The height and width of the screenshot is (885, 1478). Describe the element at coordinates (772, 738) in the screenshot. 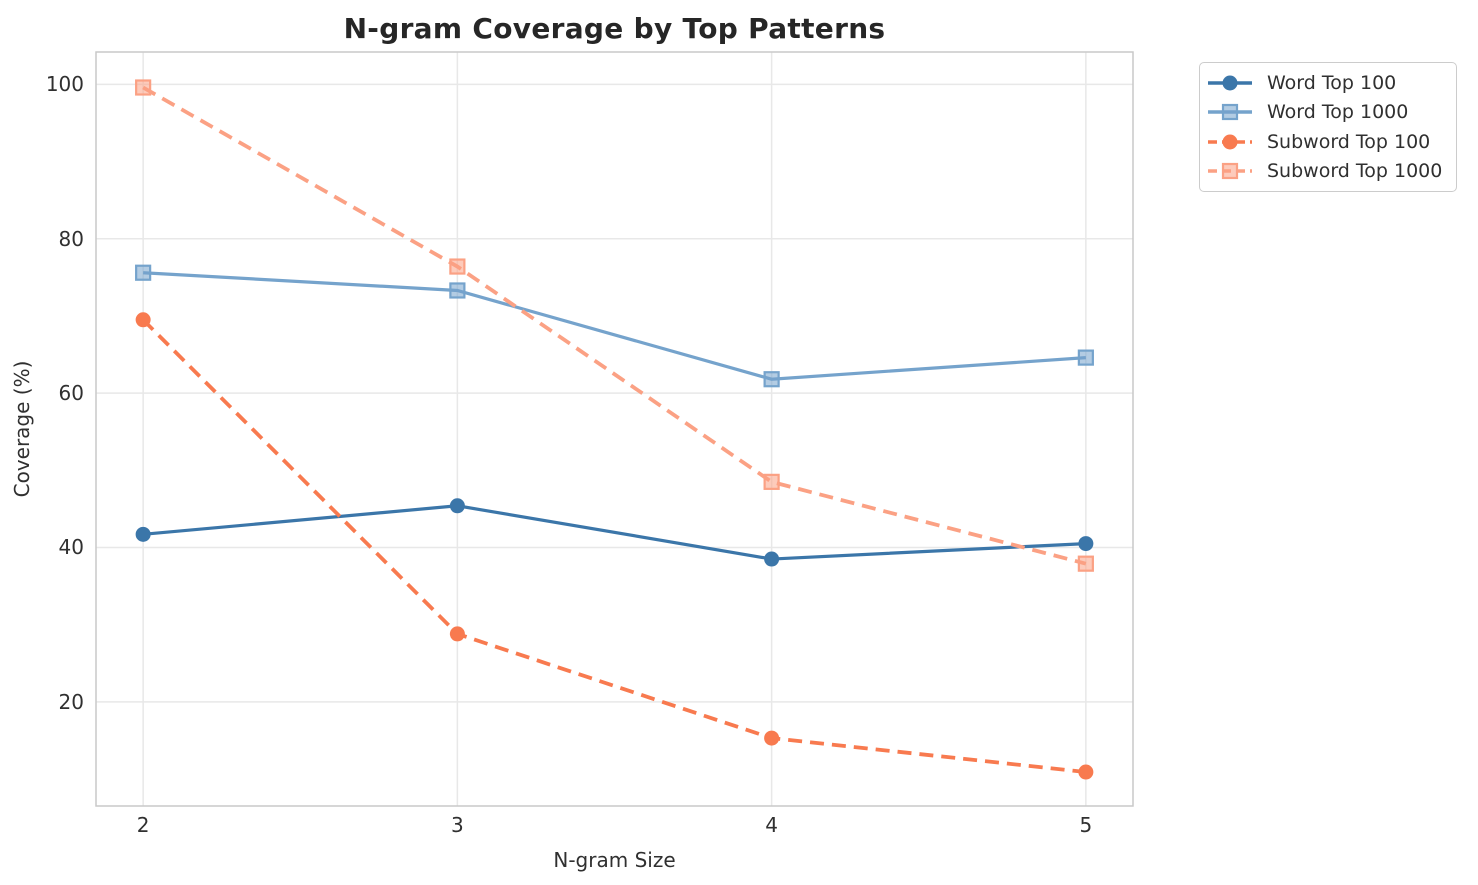

I see `marker-subword-top-100-x4` at that location.